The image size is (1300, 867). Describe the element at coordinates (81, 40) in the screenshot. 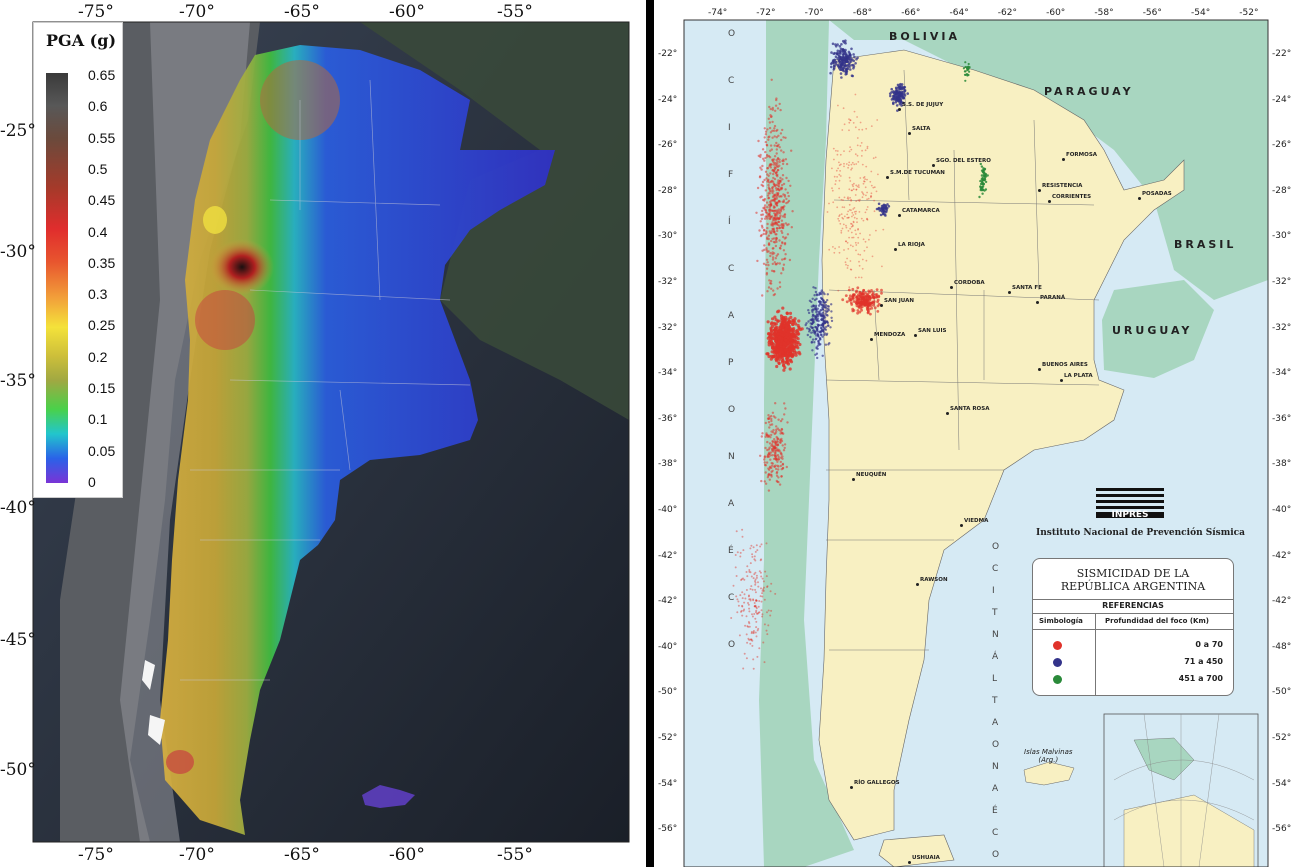

I see `pga-legend-title: PGA (g)` at that location.